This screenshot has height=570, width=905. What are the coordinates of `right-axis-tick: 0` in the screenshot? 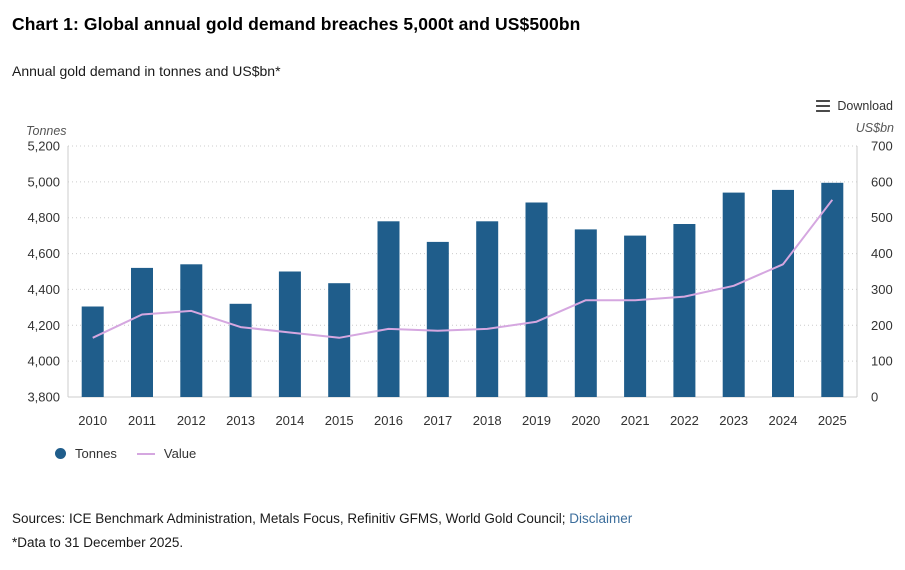 It's located at (874, 397).